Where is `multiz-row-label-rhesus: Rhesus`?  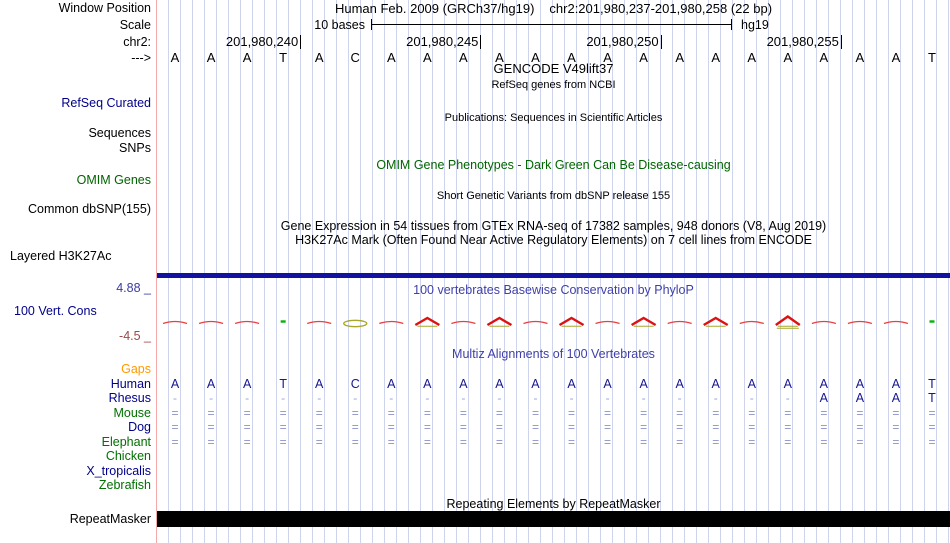
multiz-row-label-rhesus: Rhesus is located at coordinates (129, 398).